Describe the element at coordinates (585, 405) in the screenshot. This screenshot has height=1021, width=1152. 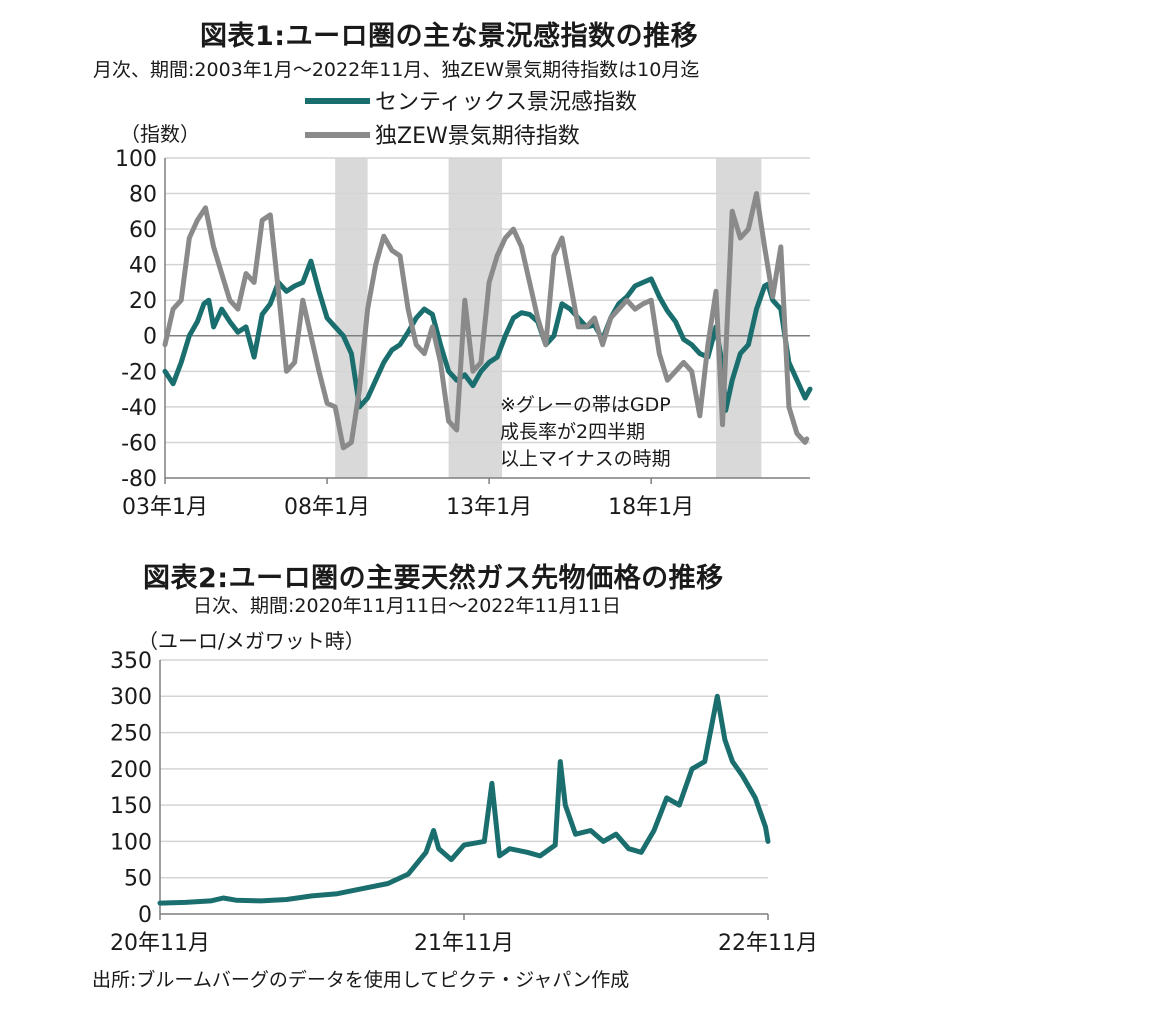
I see `chart1-note-line-1: ※グレーの帯はGDP` at that location.